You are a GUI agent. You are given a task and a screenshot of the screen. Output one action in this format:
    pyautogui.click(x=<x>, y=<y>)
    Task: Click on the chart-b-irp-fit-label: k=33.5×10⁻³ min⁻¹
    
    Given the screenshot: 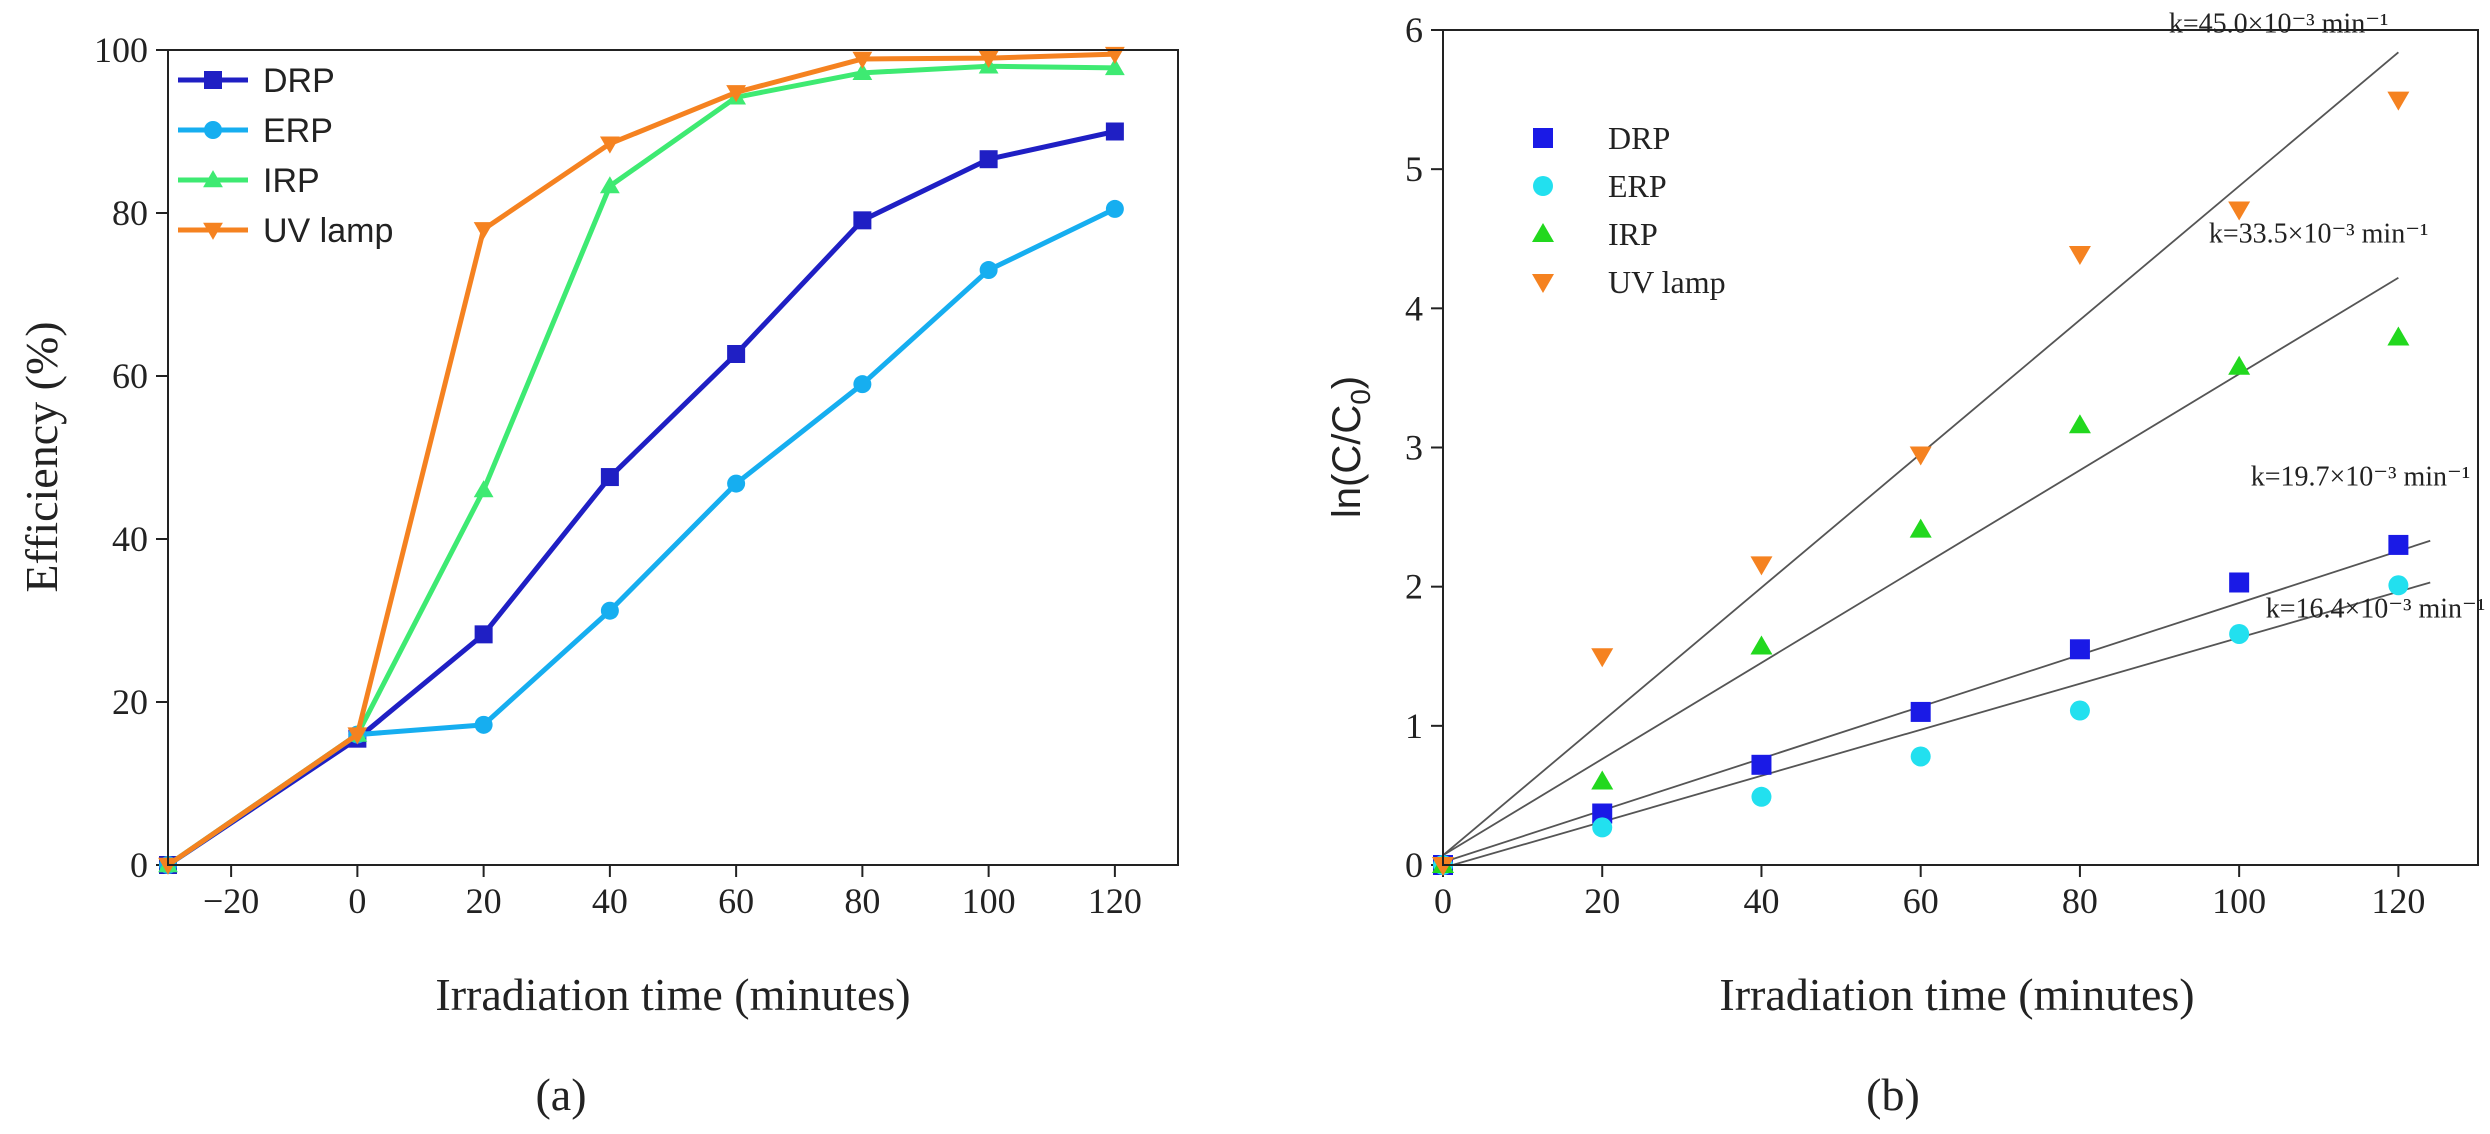 What is the action you would take?
    pyautogui.click(x=2319, y=234)
    